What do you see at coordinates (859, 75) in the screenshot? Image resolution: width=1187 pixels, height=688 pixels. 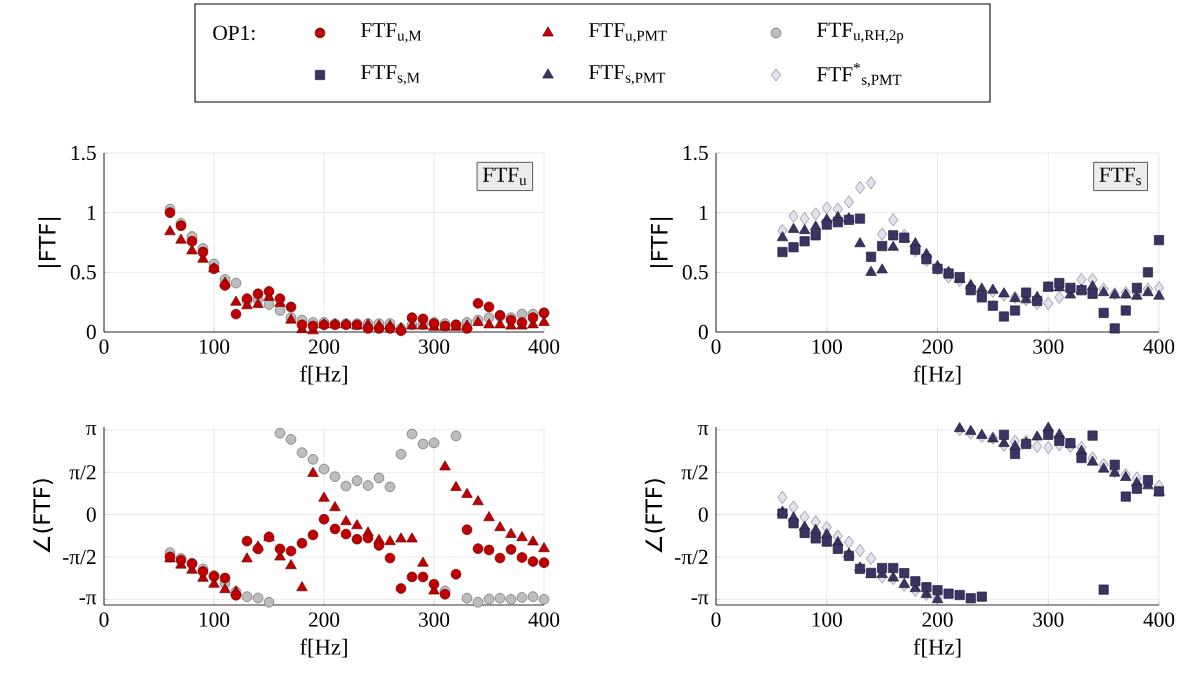 I see `legend-label: FTF$^{*}$s,PMT` at bounding box center [859, 75].